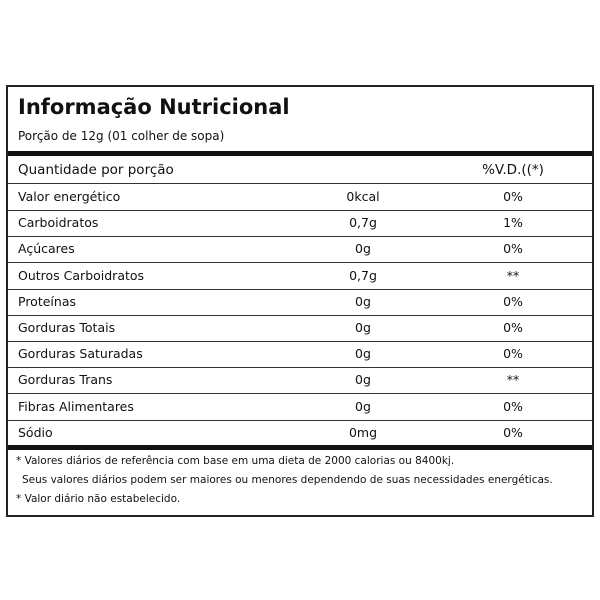  Describe the element at coordinates (81, 275) in the screenshot. I see `nutrient: Outros Carboidratos` at that location.